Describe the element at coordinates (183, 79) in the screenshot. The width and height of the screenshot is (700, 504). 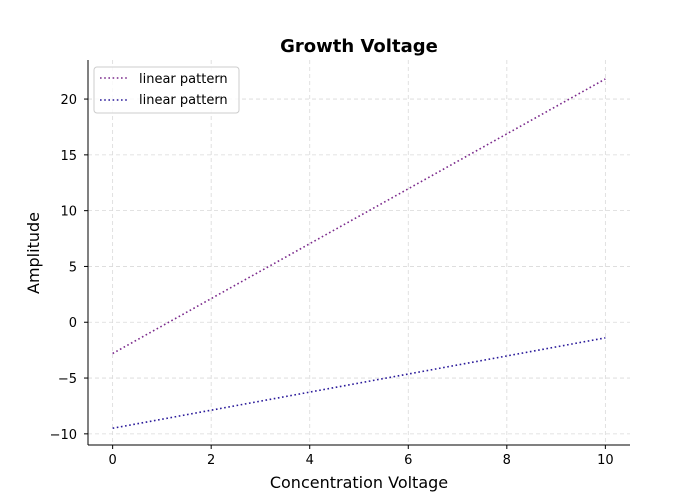
I see `legend-label-0: linear pattern` at that location.